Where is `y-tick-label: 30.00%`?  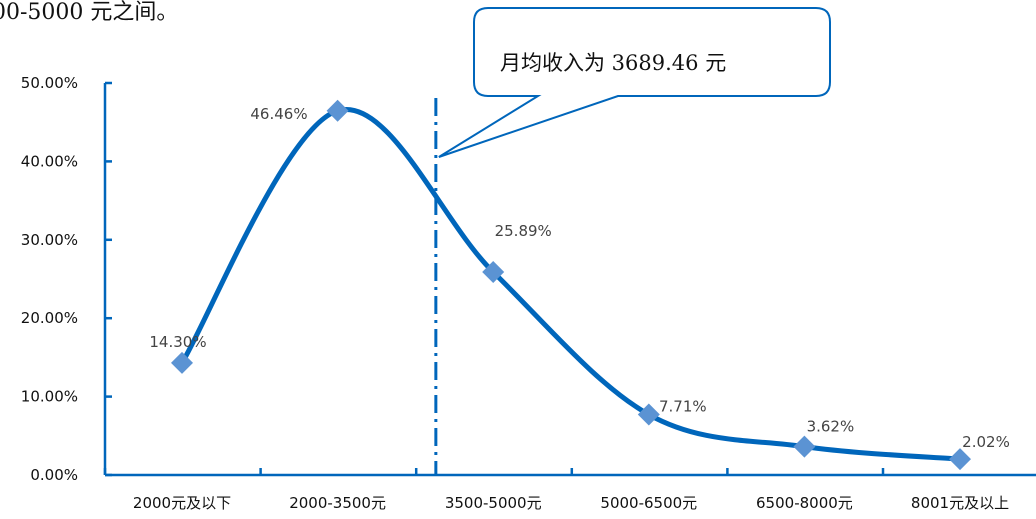 y-tick-label: 30.00% is located at coordinates (49, 240).